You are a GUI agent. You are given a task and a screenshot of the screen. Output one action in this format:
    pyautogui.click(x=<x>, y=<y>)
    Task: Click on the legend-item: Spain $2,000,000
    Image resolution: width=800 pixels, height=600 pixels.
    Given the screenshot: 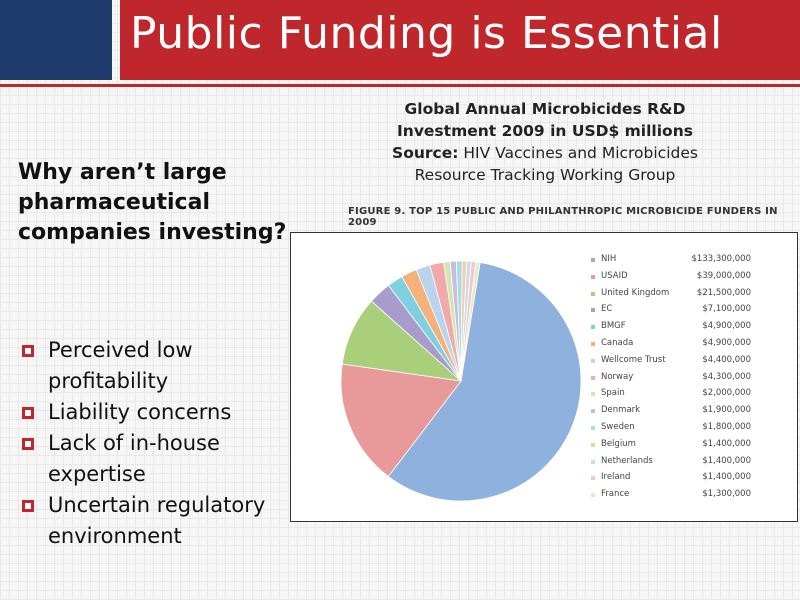 What is the action you would take?
    pyautogui.click(x=691, y=395)
    